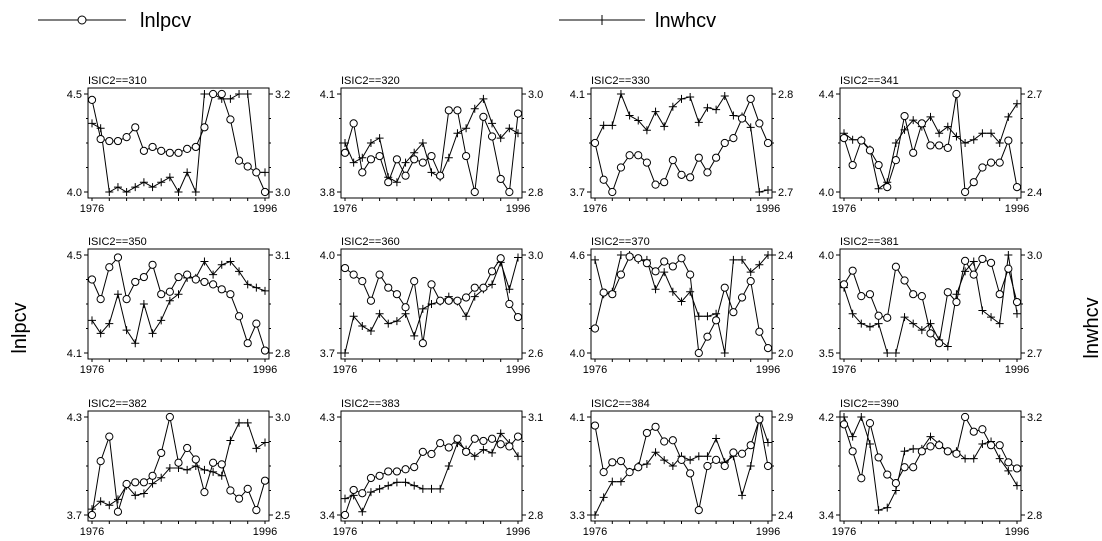 The image size is (1102, 541). I want to click on x-tick-label: 1996, so click(768, 370).